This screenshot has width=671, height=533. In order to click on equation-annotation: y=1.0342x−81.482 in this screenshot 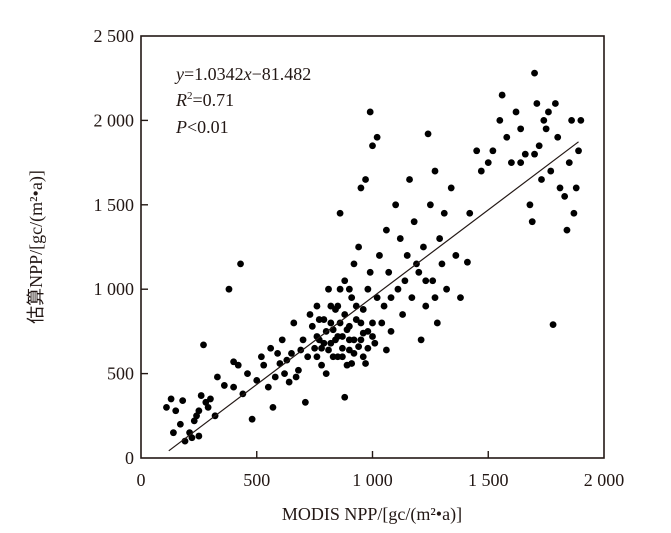, I will do `click(242, 74)`.